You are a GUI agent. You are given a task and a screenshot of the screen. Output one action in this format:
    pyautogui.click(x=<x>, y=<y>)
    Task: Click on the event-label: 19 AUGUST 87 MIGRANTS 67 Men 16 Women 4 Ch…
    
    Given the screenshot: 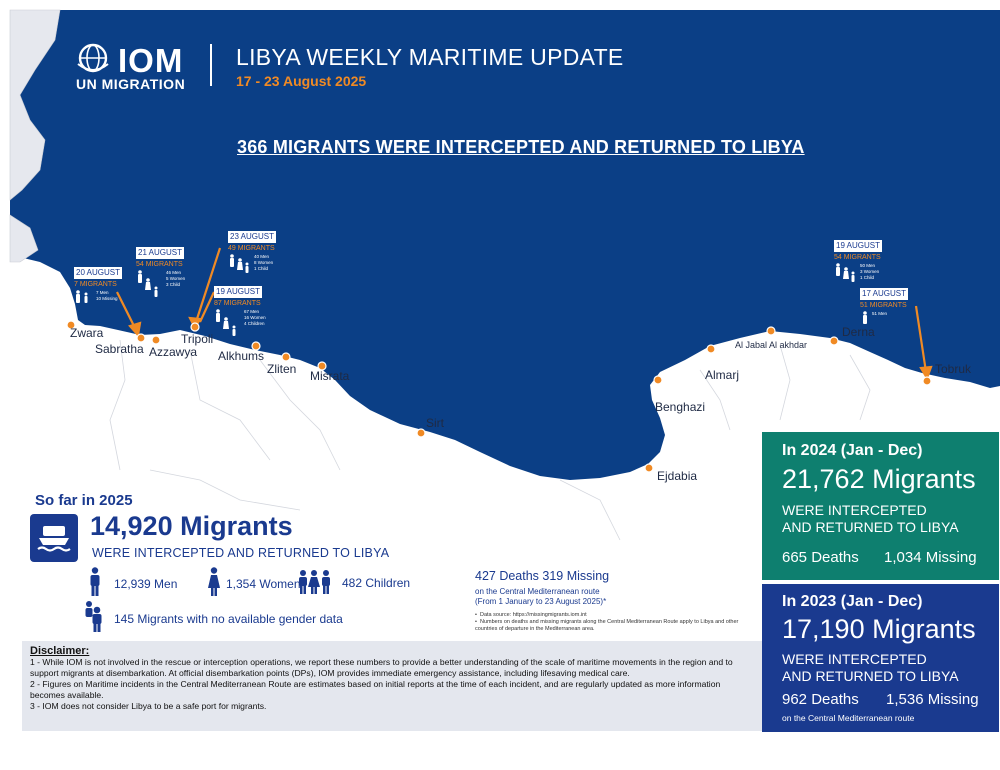 What is the action you would take?
    pyautogui.click(x=240, y=309)
    